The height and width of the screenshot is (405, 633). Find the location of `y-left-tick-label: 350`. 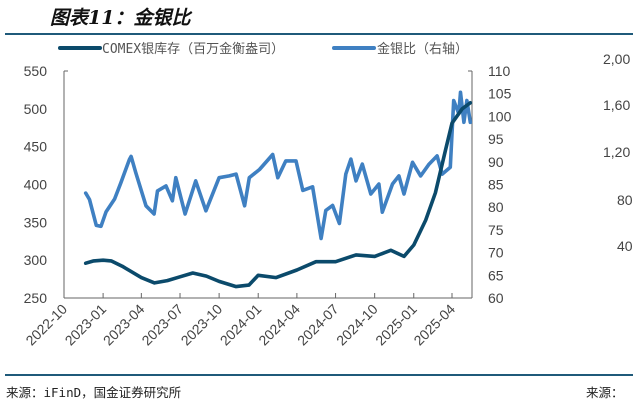

y-left-tick-label: 350 is located at coordinates (36, 222).